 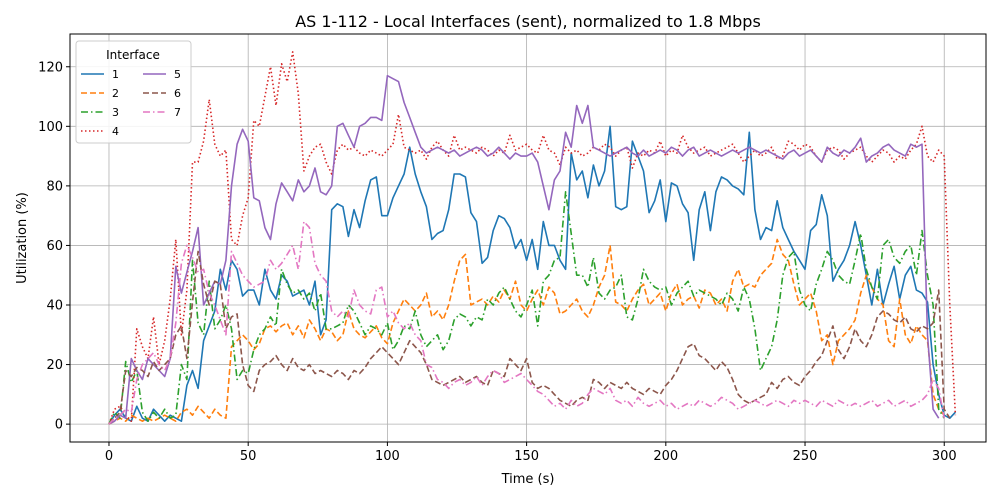 I want to click on y-tick-label: 40, so click(x=54, y=306).